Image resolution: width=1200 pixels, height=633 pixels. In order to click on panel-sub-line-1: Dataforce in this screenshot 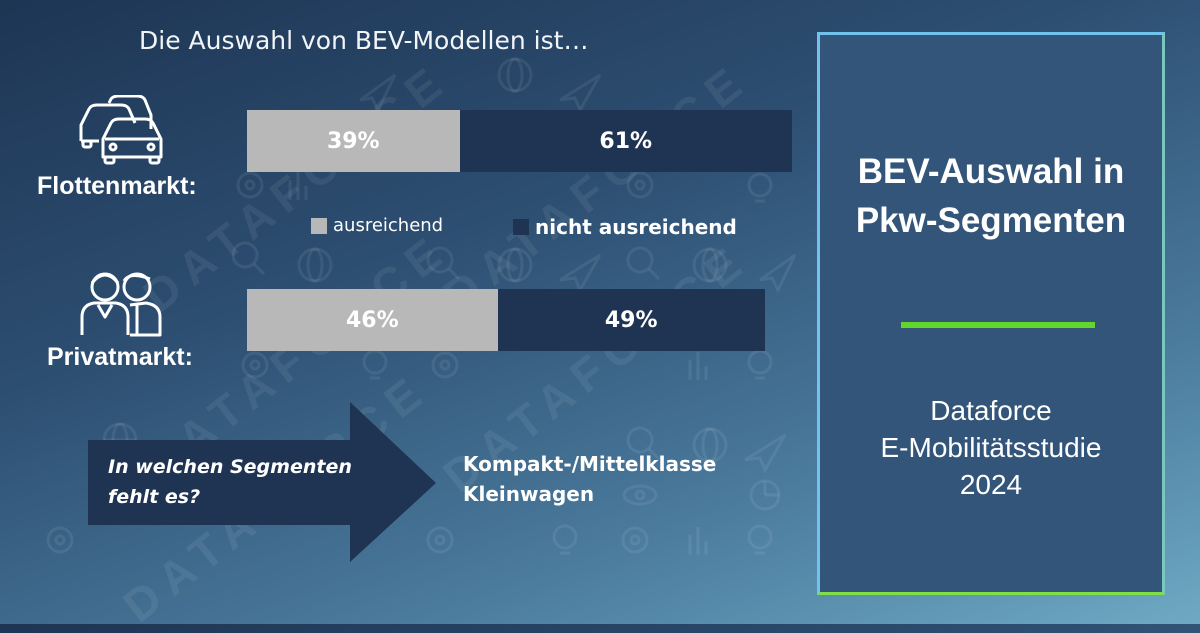, I will do `click(991, 410)`.